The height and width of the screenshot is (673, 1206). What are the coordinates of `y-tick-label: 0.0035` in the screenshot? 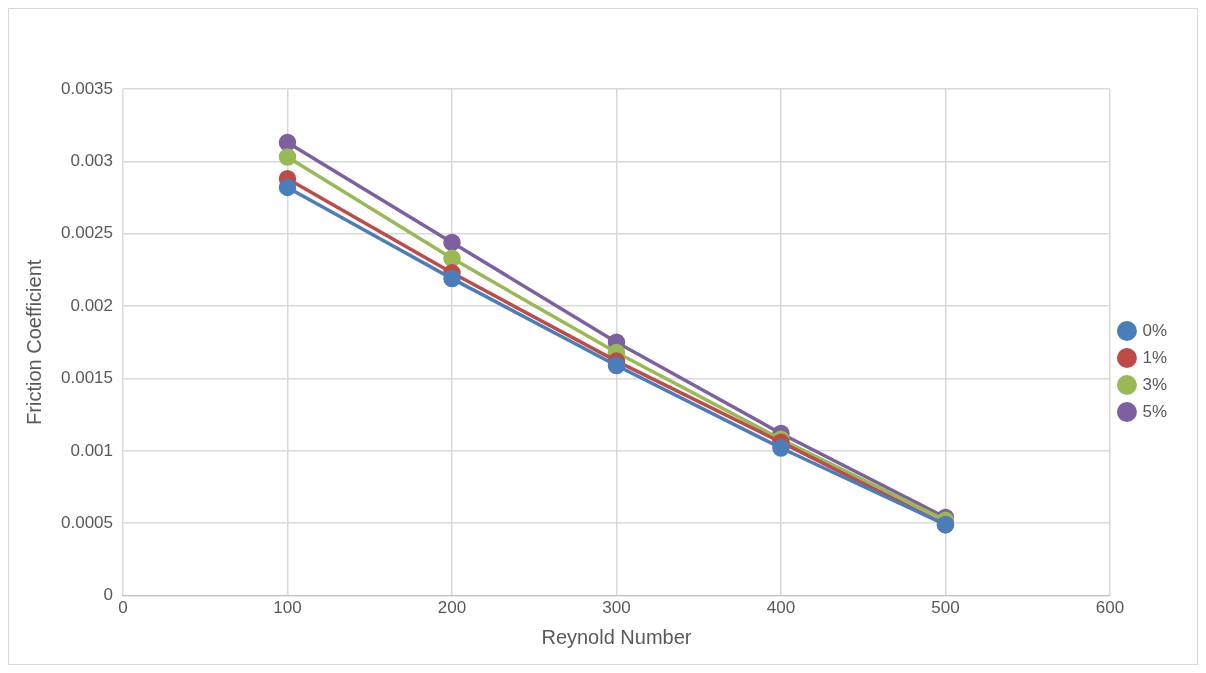 It's located at (87, 88).